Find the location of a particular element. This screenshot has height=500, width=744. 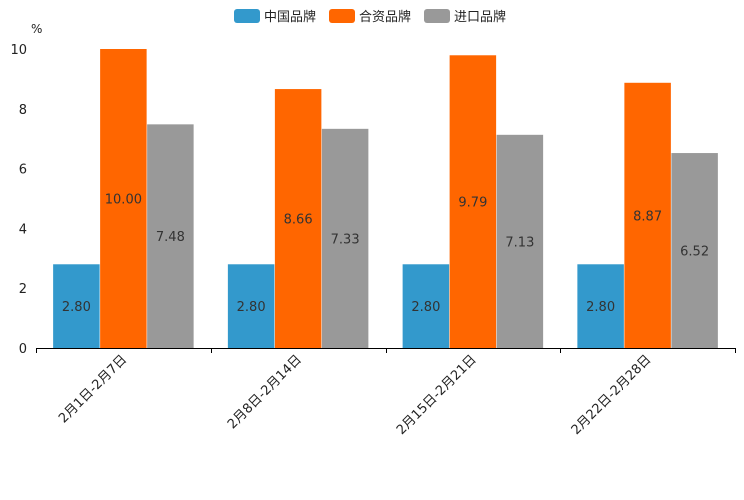

data-label: 10.00 is located at coordinates (123, 200).